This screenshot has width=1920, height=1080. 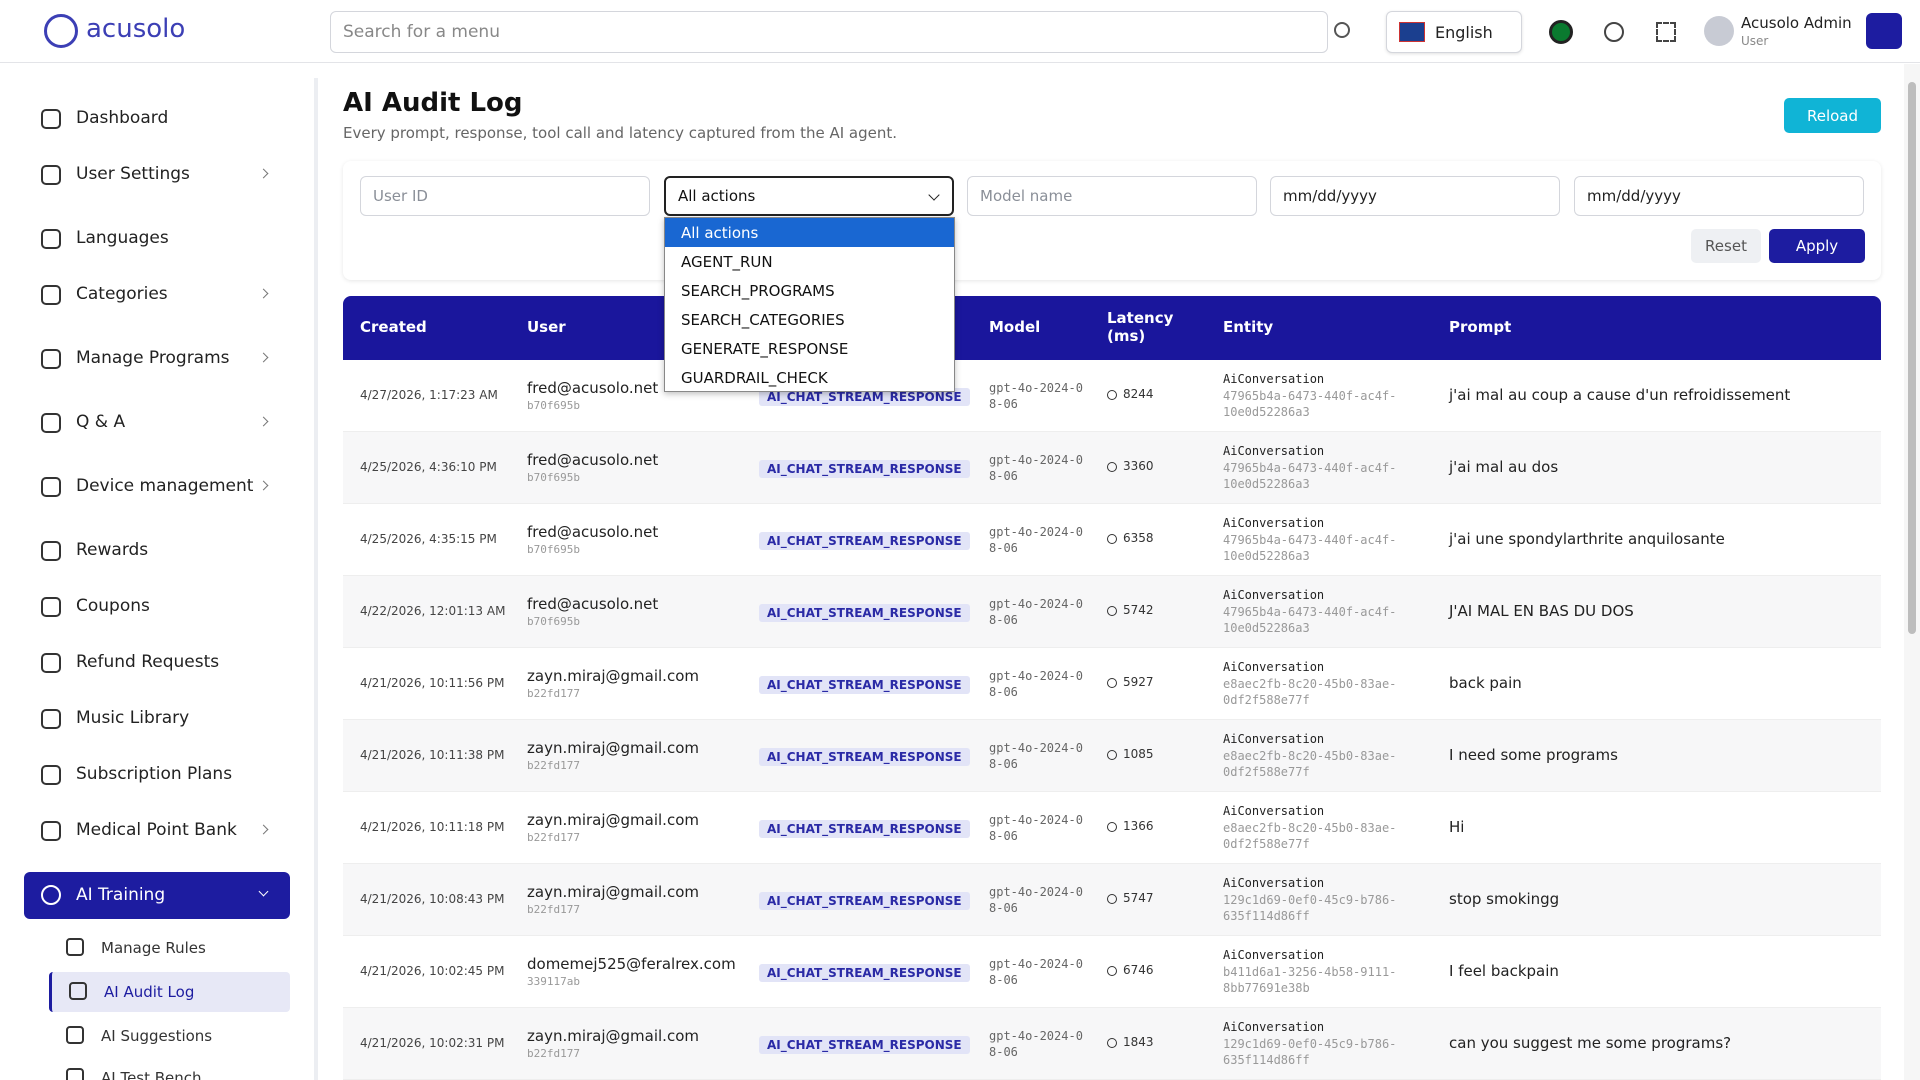 I want to click on language-select: English, so click(x=1454, y=32).